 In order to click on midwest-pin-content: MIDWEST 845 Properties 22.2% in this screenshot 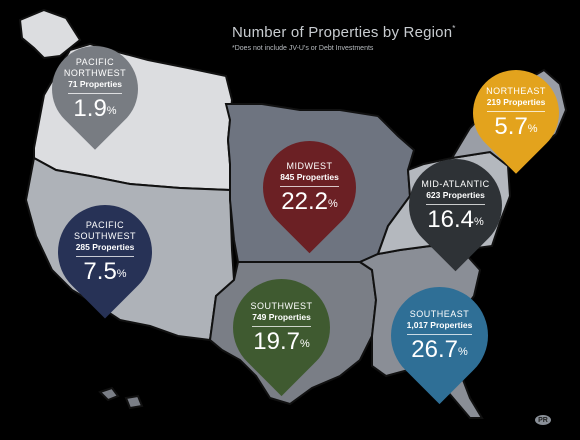, I will do `click(309, 187)`.